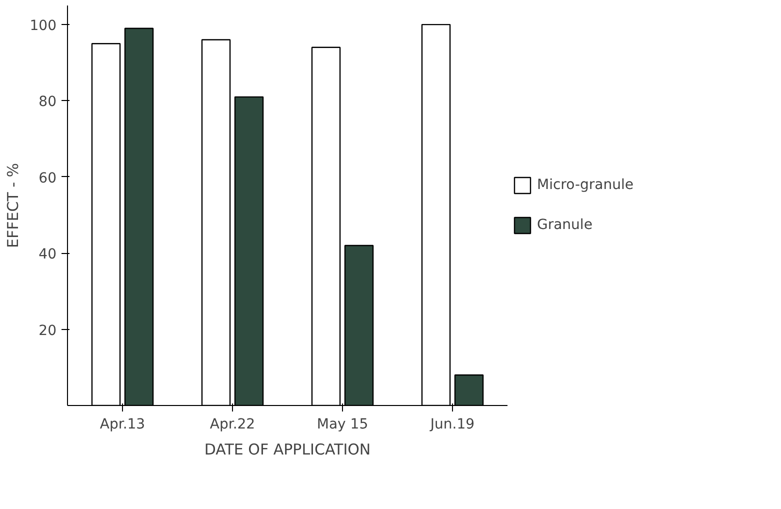 This screenshot has width=781, height=509. Describe the element at coordinates (452, 424) in the screenshot. I see `x-tick-label: Jun.19` at that location.